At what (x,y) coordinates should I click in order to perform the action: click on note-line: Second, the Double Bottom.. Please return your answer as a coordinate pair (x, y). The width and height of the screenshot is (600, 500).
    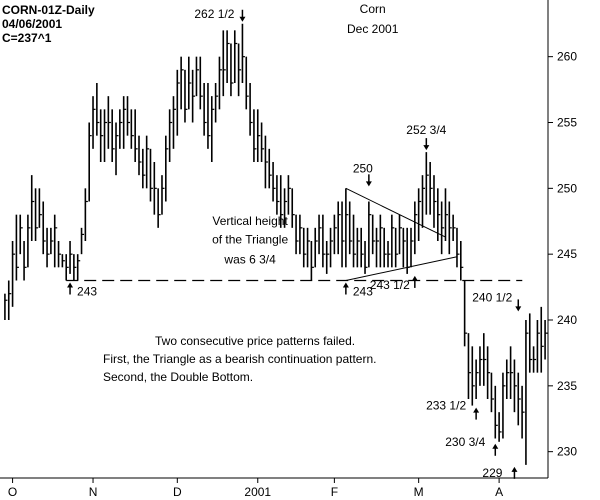
    Looking at the image, I should click on (178, 377).